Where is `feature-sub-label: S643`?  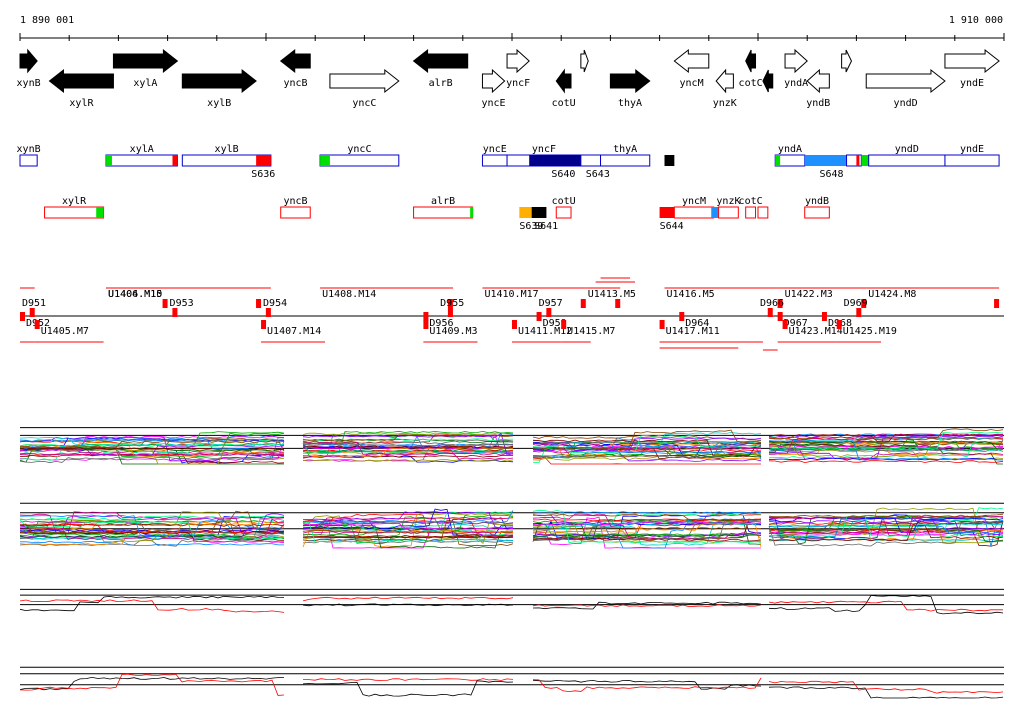
feature-sub-label: S643 is located at coordinates (598, 174).